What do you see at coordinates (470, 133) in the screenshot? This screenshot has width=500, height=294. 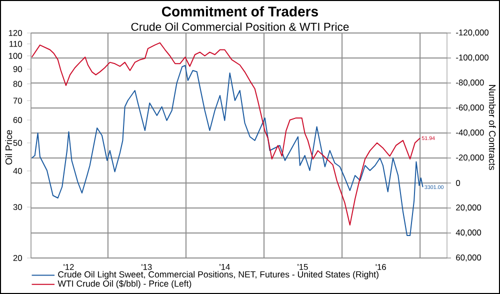 I see `y2-tick-label: -40,000` at bounding box center [470, 133].